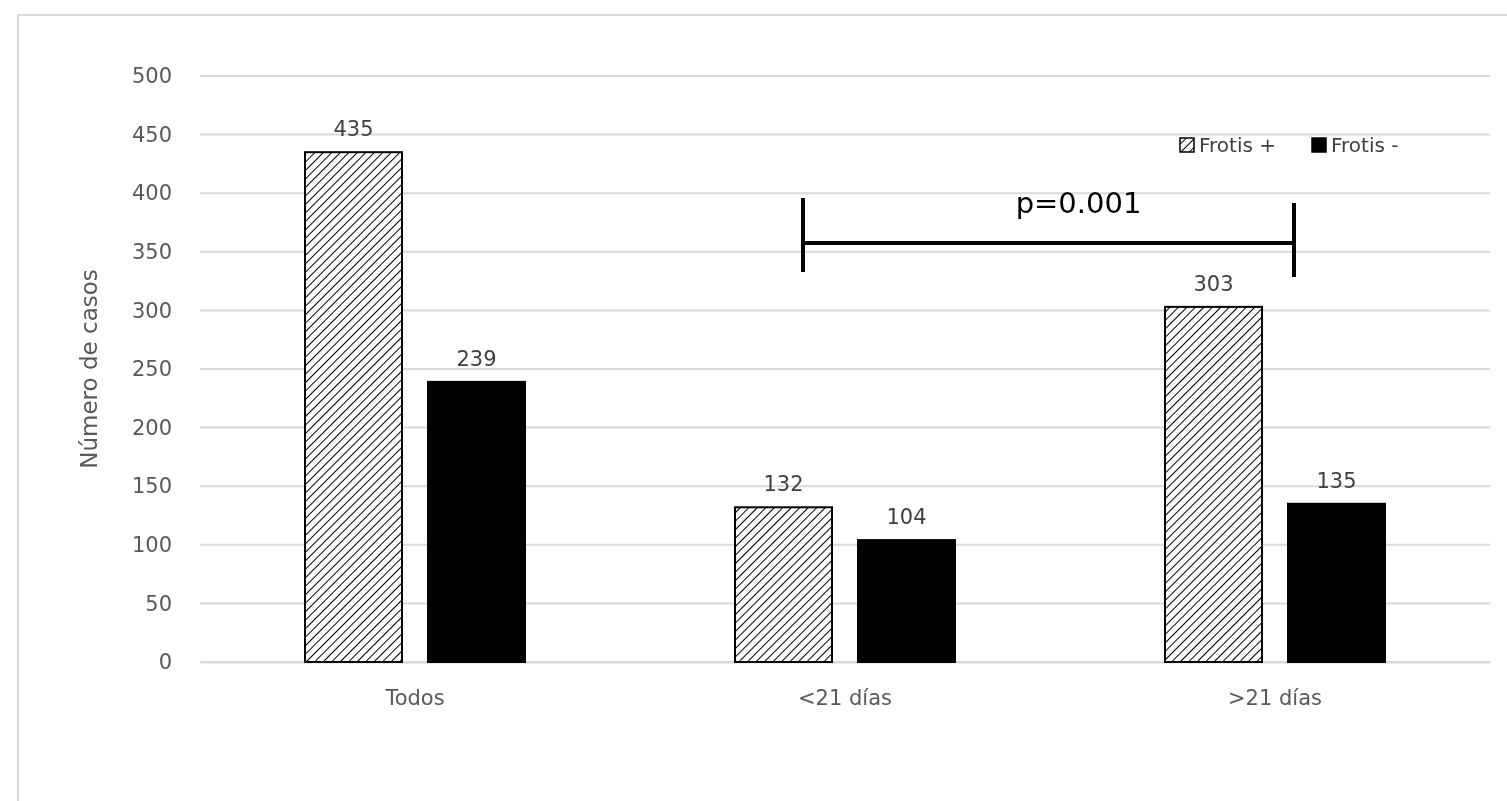 Image resolution: width=1507 pixels, height=801 pixels. I want to click on y-tick-label: 150, so click(151, 486).